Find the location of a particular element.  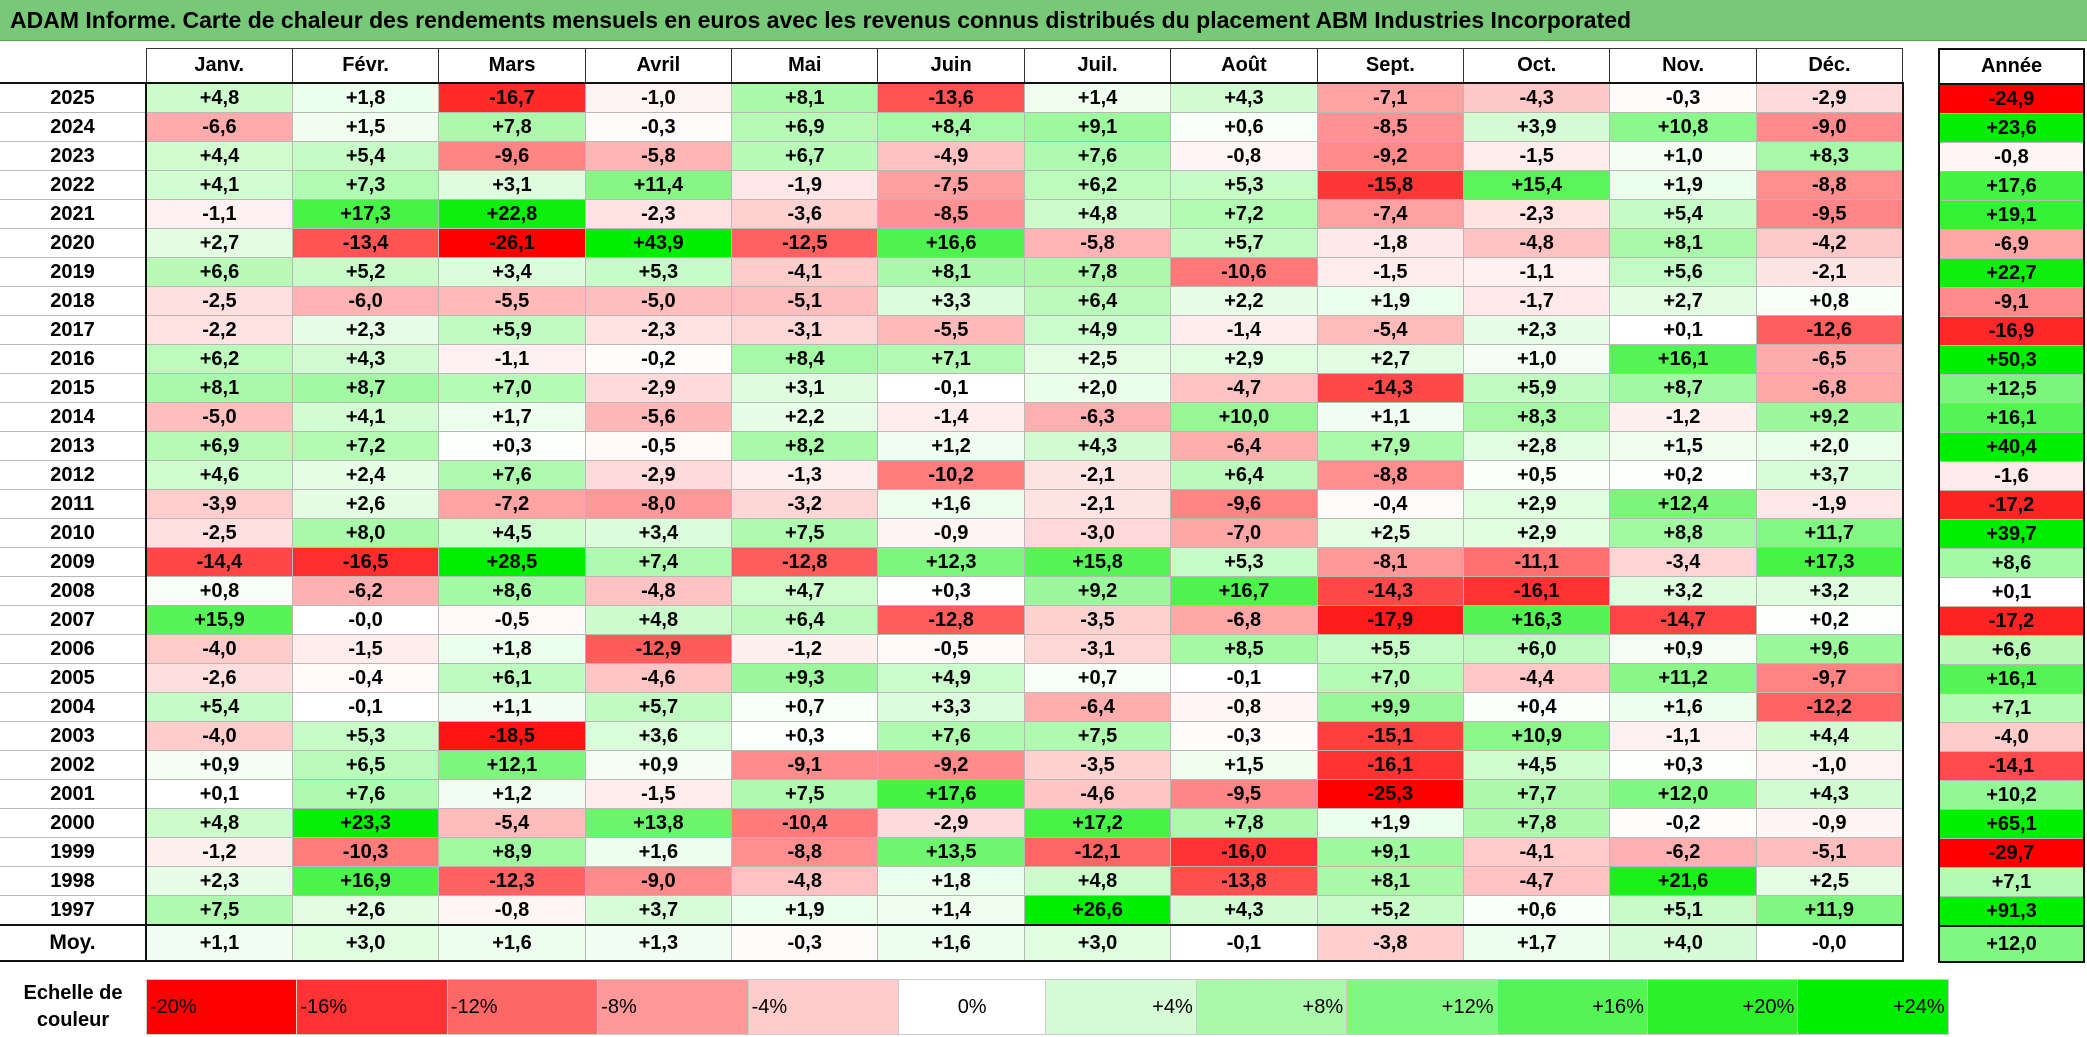

heatmap-cell: -2,6 is located at coordinates (219, 678).